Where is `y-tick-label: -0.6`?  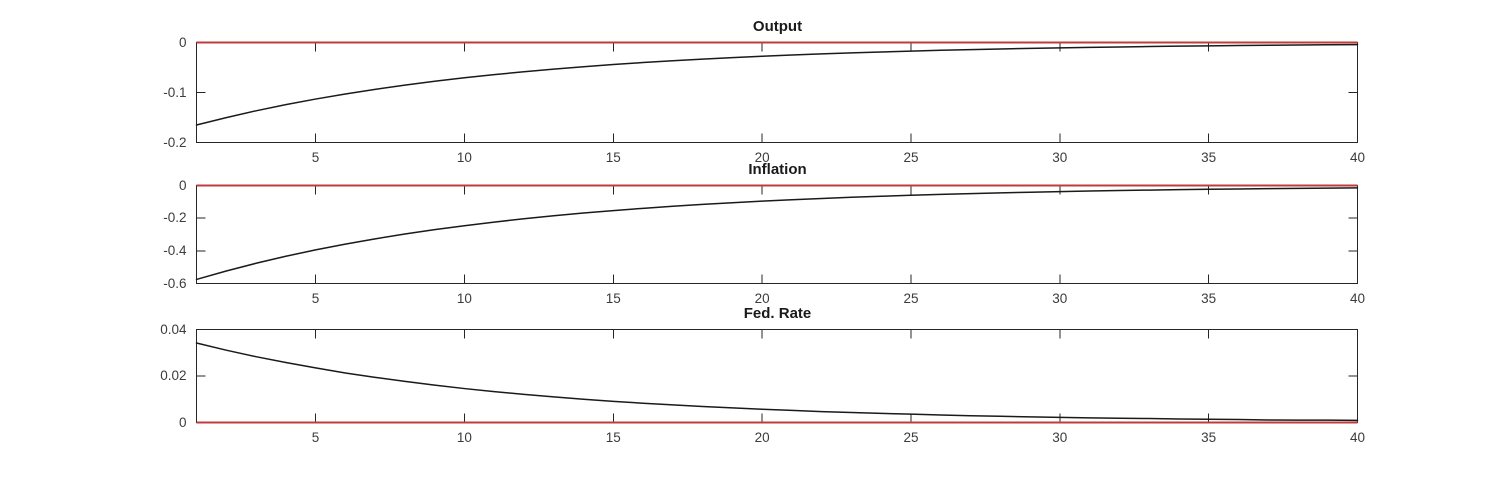 y-tick-label: -0.6 is located at coordinates (175, 283).